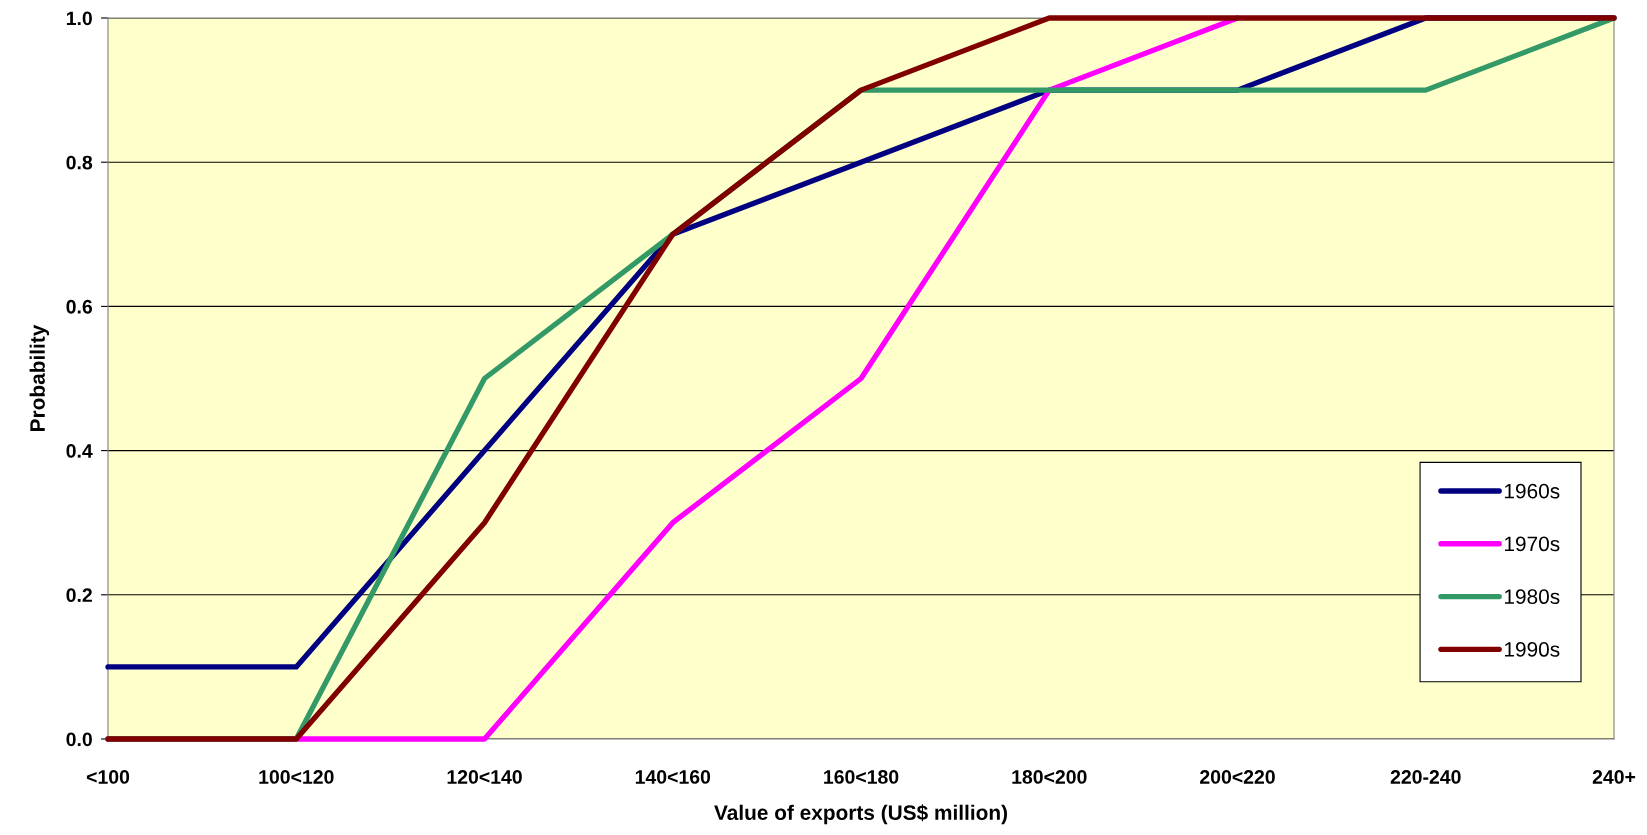 The height and width of the screenshot is (835, 1647). What do you see at coordinates (79, 595) in the screenshot?
I see `y-tick-label: 0.2` at bounding box center [79, 595].